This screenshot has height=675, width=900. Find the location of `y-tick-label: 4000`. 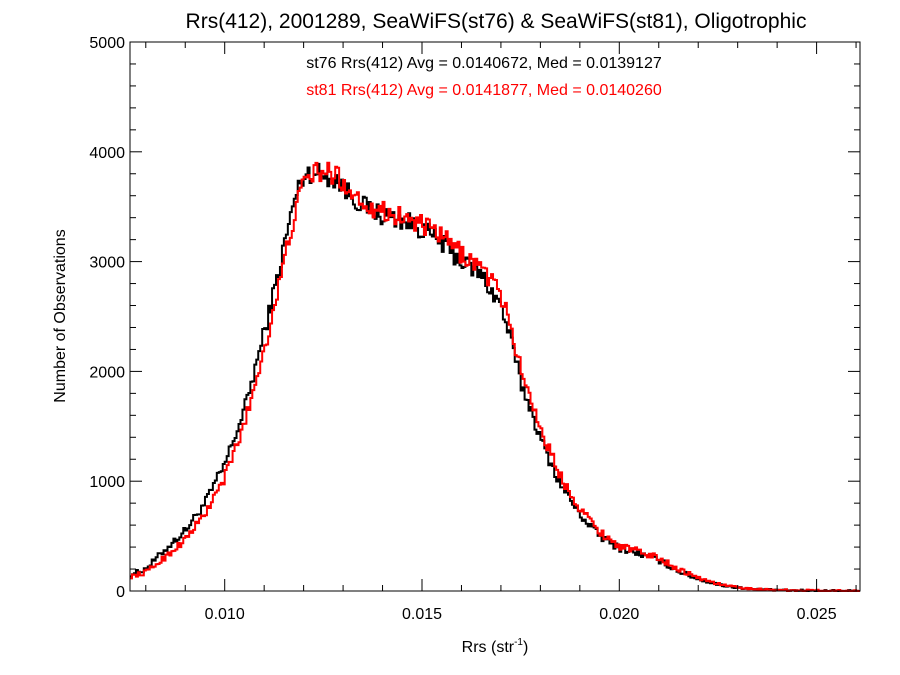

y-tick-label: 4000 is located at coordinates (107, 153).